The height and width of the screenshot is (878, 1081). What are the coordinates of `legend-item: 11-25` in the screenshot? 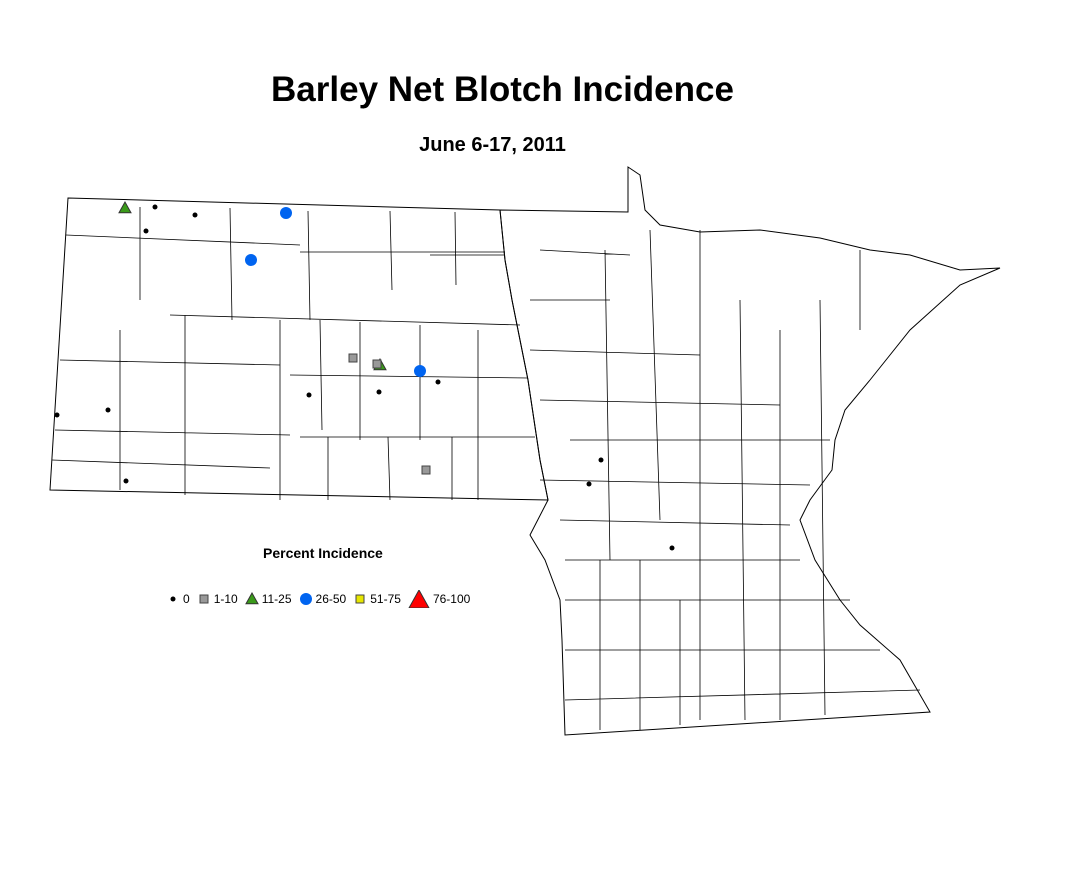 It's located at (268, 599).